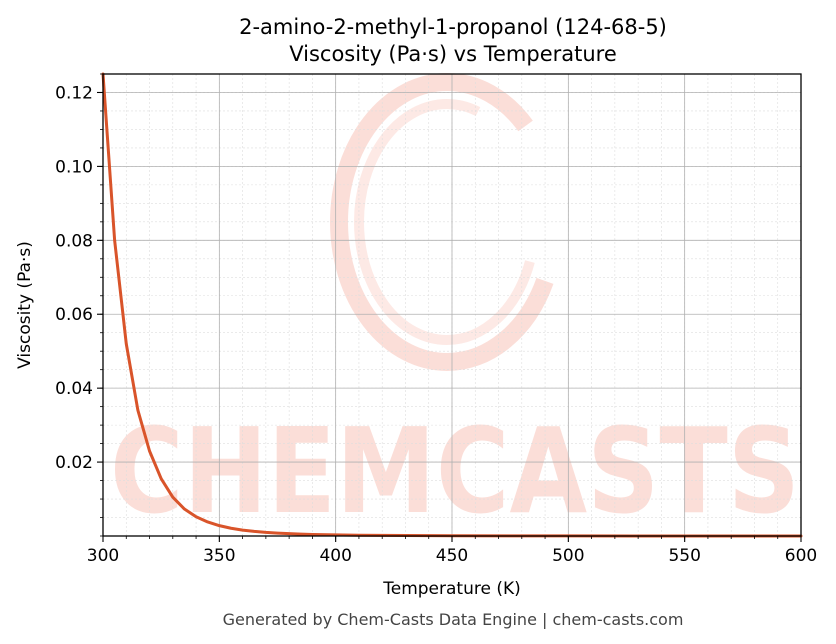 This screenshot has height=644, width=836. Describe the element at coordinates (684, 556) in the screenshot. I see `x-tick-label: 550` at that location.